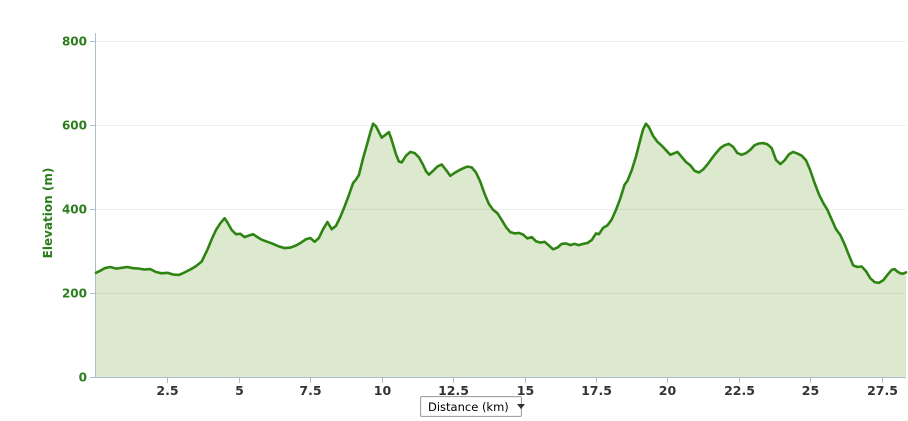  What do you see at coordinates (74, 126) in the screenshot?
I see `y-tick-label: 600` at bounding box center [74, 126].